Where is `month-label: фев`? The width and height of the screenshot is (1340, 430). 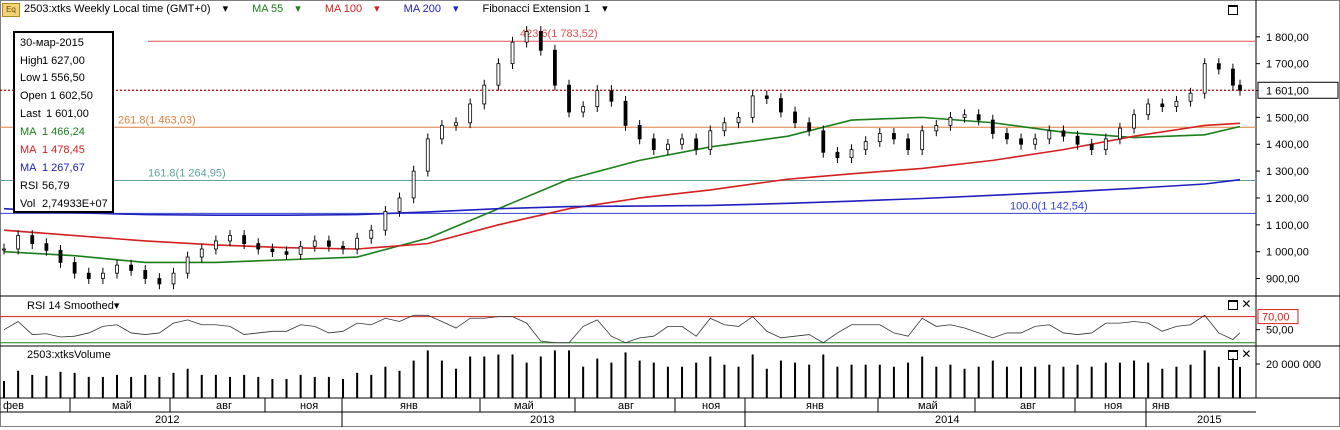 month-label: фев is located at coordinates (13, 406).